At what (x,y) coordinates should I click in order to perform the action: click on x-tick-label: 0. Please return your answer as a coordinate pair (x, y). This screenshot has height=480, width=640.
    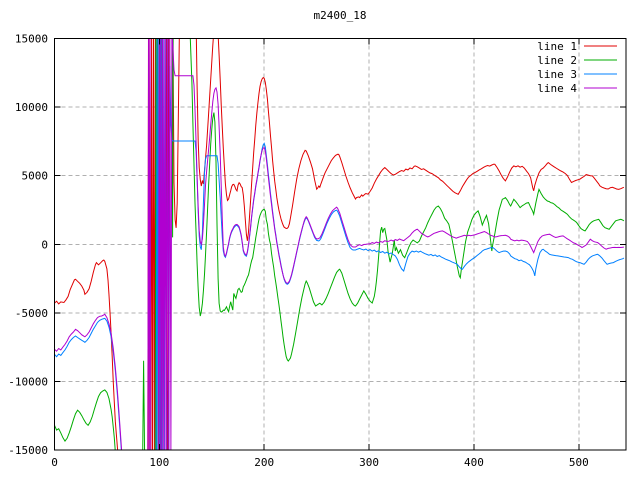
    Looking at the image, I should click on (54, 462).